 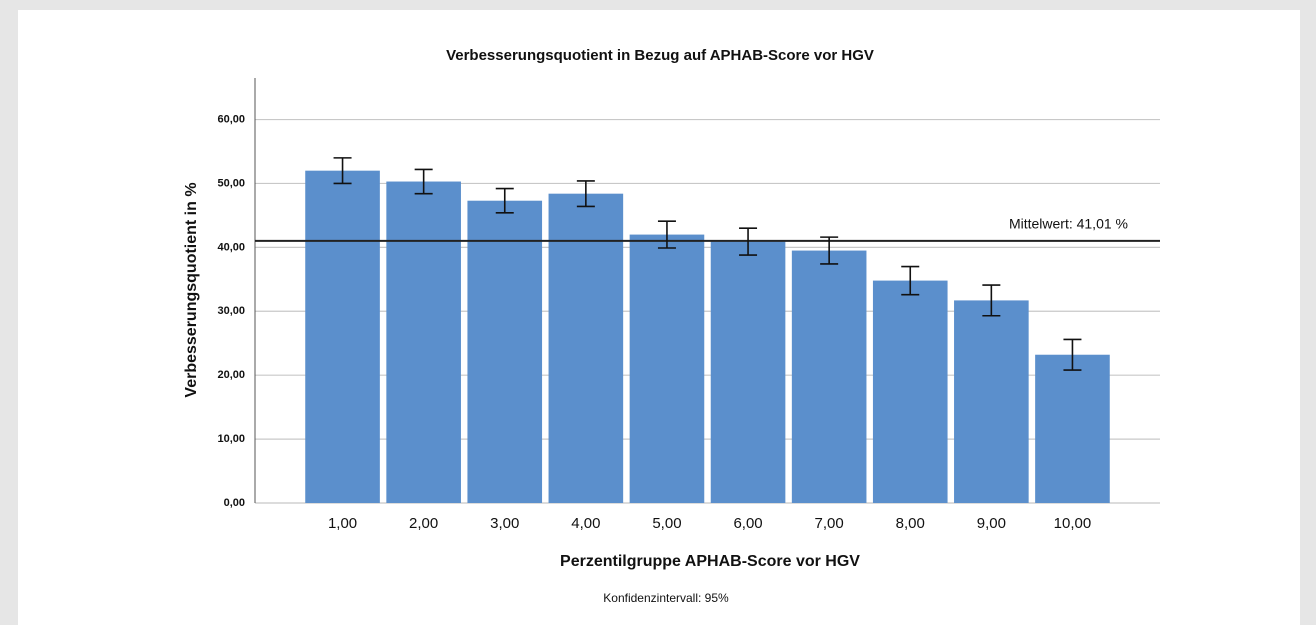 I want to click on y-tick-label: 10,00, so click(x=231, y=439).